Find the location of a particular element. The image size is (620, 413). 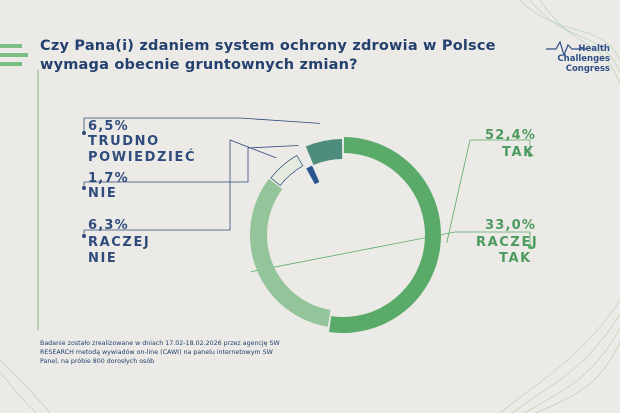

label-raczej-tak-line2: TAK is located at coordinates (515, 258).